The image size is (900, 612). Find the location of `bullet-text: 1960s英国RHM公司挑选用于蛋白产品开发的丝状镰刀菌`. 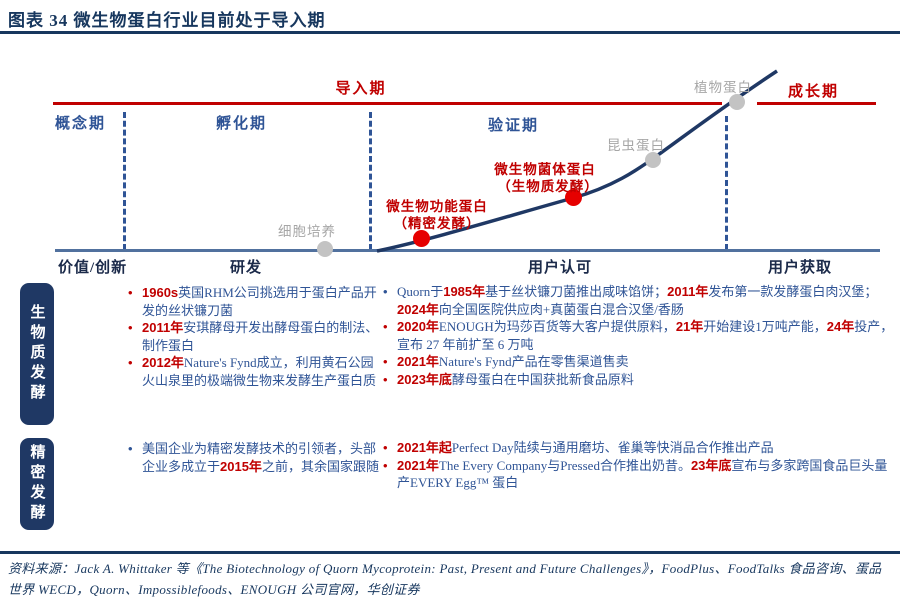

bullet-text: 1960s英国RHM公司挑选用于蛋白产品开发的丝状镰刀菌 is located at coordinates (259, 301).